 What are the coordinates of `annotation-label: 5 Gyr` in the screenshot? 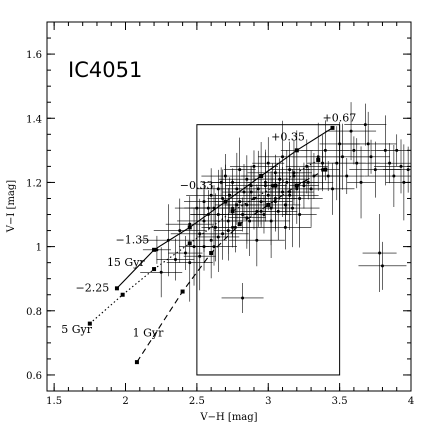 It's located at (76, 329).